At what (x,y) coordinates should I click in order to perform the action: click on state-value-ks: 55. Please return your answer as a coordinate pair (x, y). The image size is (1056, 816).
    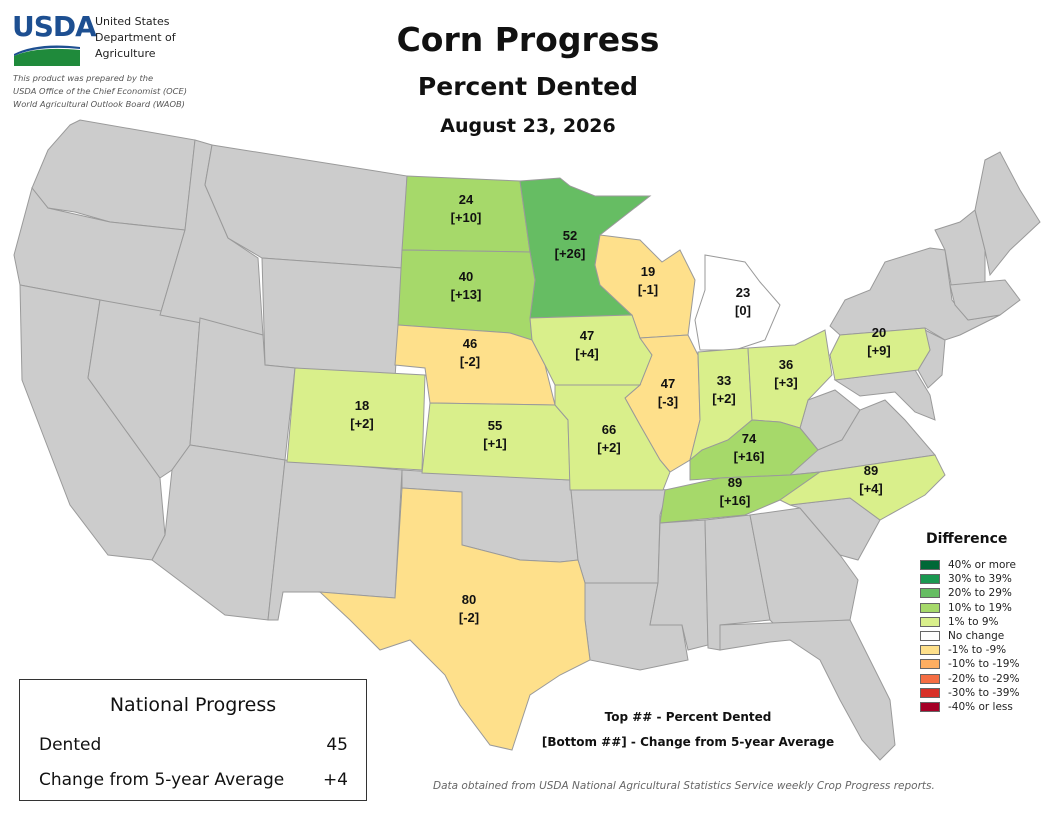
    Looking at the image, I should click on (495, 425).